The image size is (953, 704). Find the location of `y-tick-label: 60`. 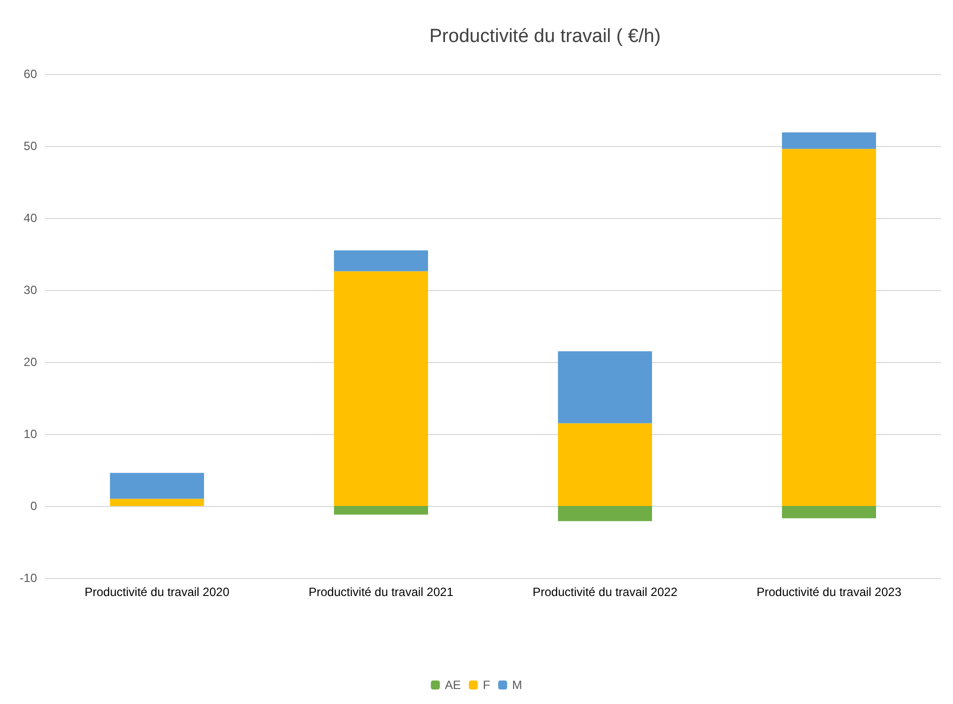

y-tick-label: 60 is located at coordinates (31, 74).